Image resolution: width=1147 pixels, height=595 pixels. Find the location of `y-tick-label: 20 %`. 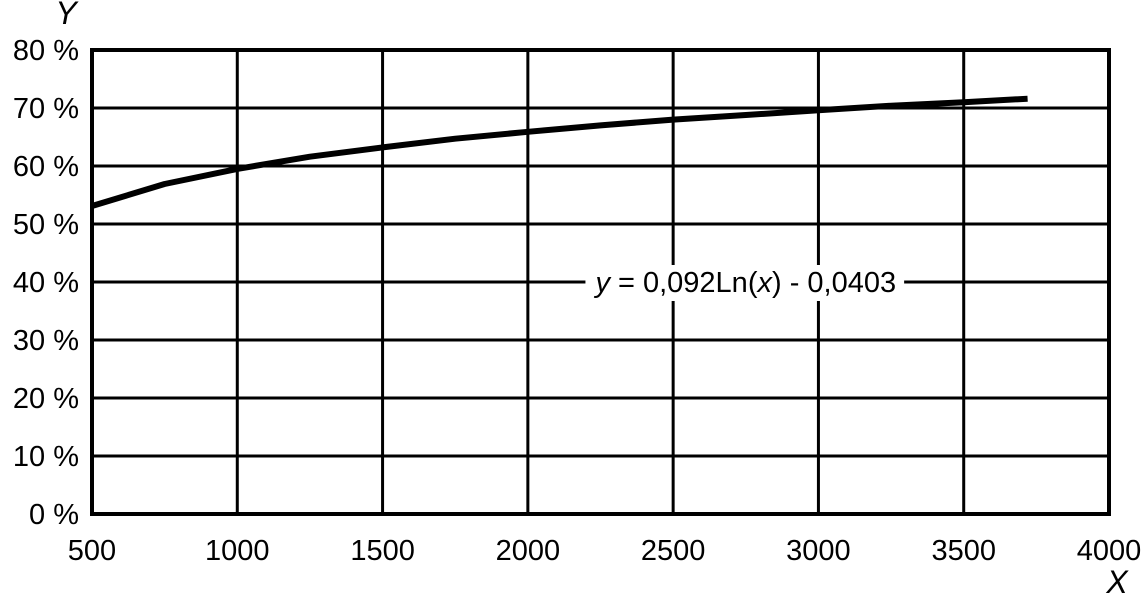

y-tick-label: 20 % is located at coordinates (46, 399).